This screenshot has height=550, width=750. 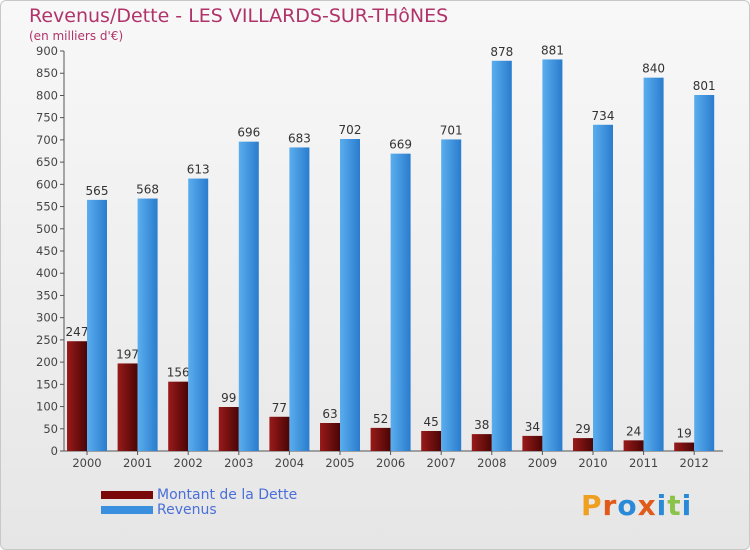 What do you see at coordinates (47, 73) in the screenshot?
I see `y-tick-label: 850` at bounding box center [47, 73].